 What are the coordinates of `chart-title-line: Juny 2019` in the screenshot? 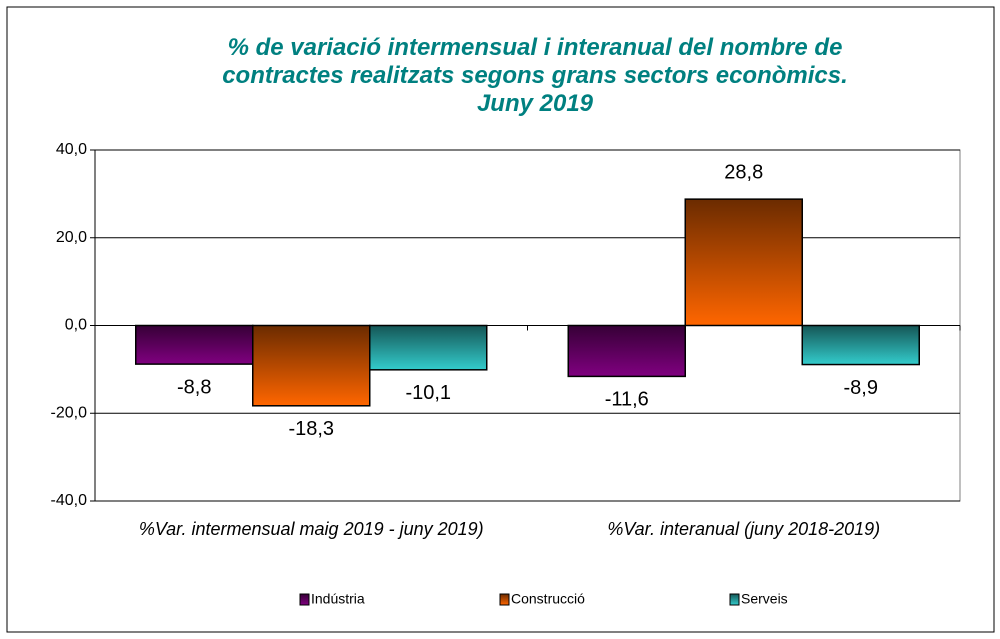 It's located at (535, 103).